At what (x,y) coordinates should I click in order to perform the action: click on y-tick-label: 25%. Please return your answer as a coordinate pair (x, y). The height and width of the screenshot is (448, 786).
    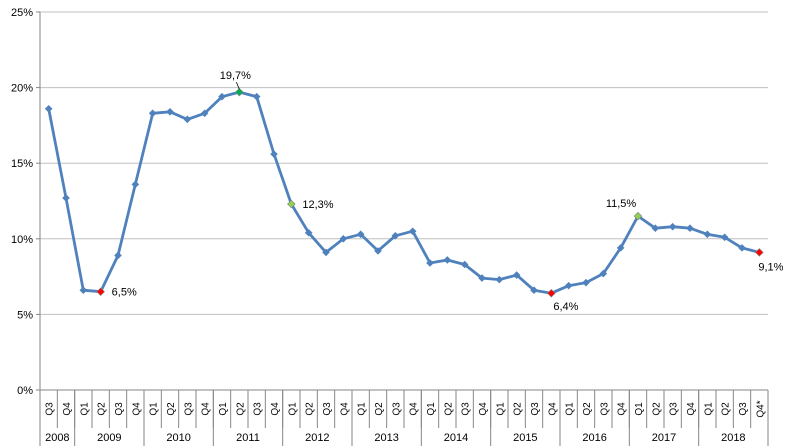
    Looking at the image, I should click on (22, 13).